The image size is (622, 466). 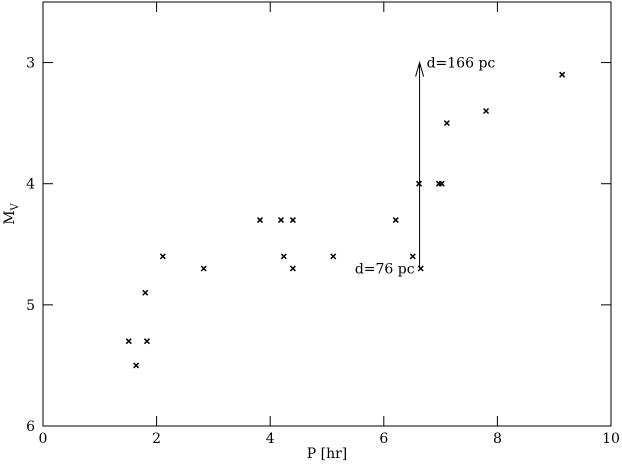 What do you see at coordinates (30, 306) in the screenshot?
I see `y-tick-label: 5` at bounding box center [30, 306].